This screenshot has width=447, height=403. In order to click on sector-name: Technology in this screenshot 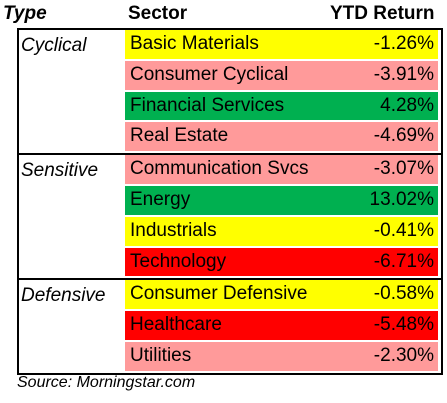, I will do `click(178, 261)`.